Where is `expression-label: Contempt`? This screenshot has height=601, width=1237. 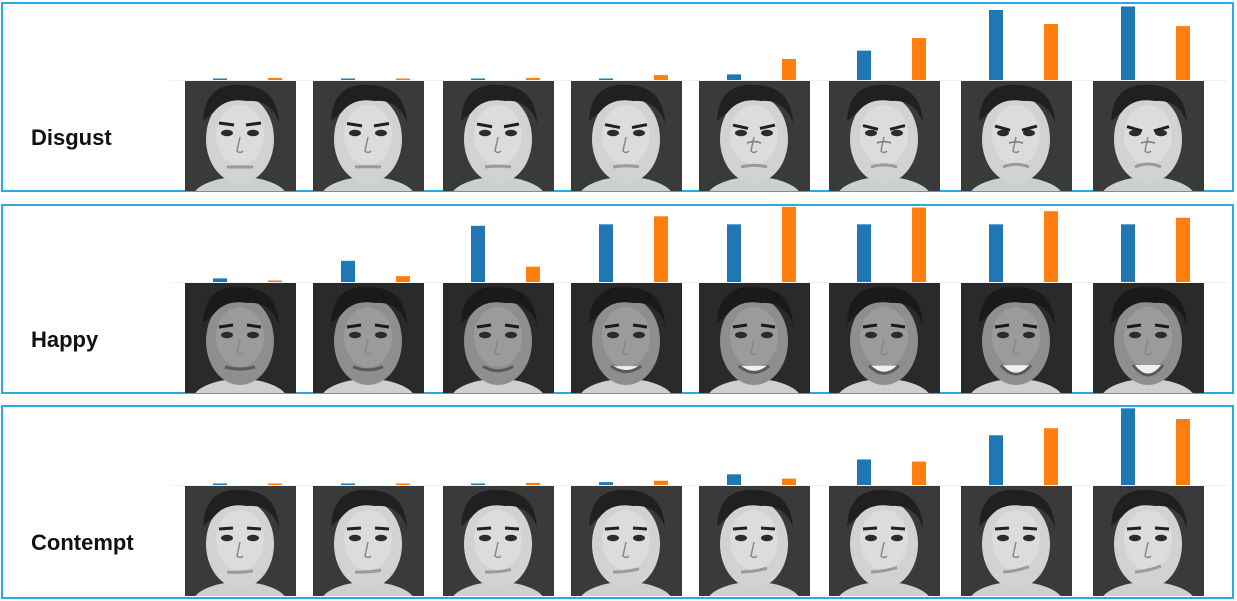 expression-label: Contempt is located at coordinates (82, 542).